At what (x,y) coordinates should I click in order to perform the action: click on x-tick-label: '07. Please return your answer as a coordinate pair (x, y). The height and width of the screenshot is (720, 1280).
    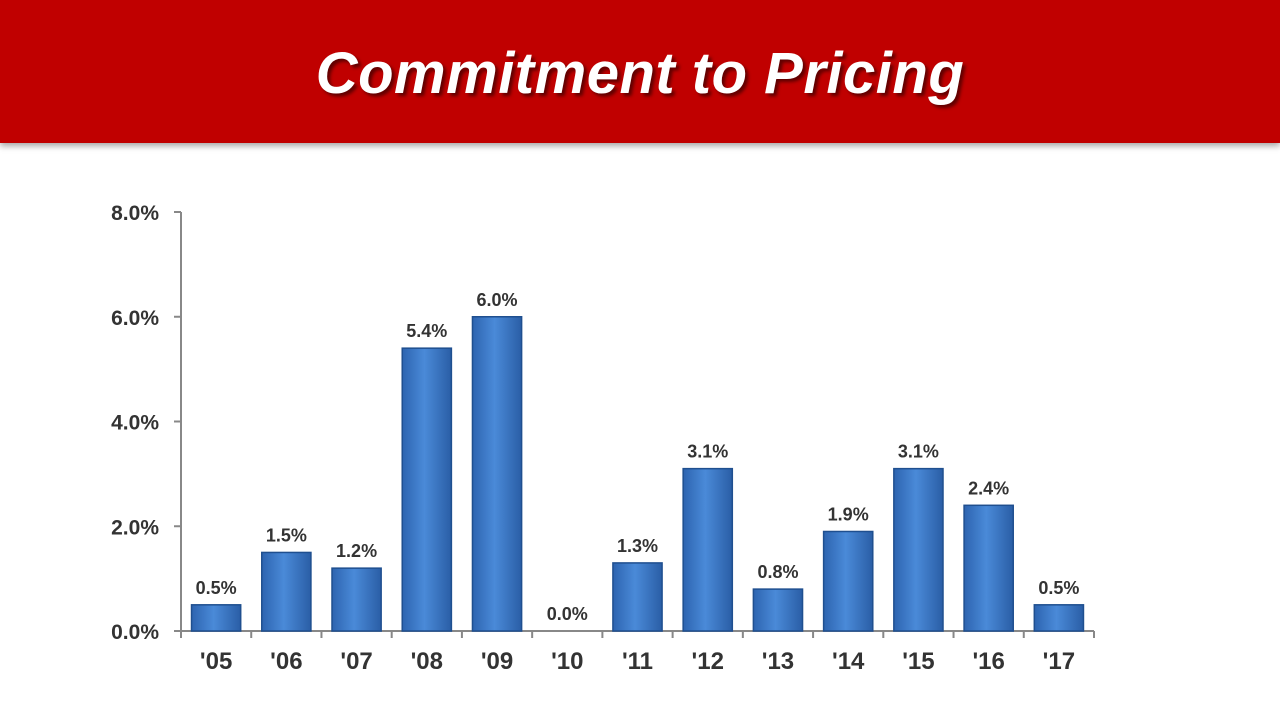
    Looking at the image, I should click on (356, 661).